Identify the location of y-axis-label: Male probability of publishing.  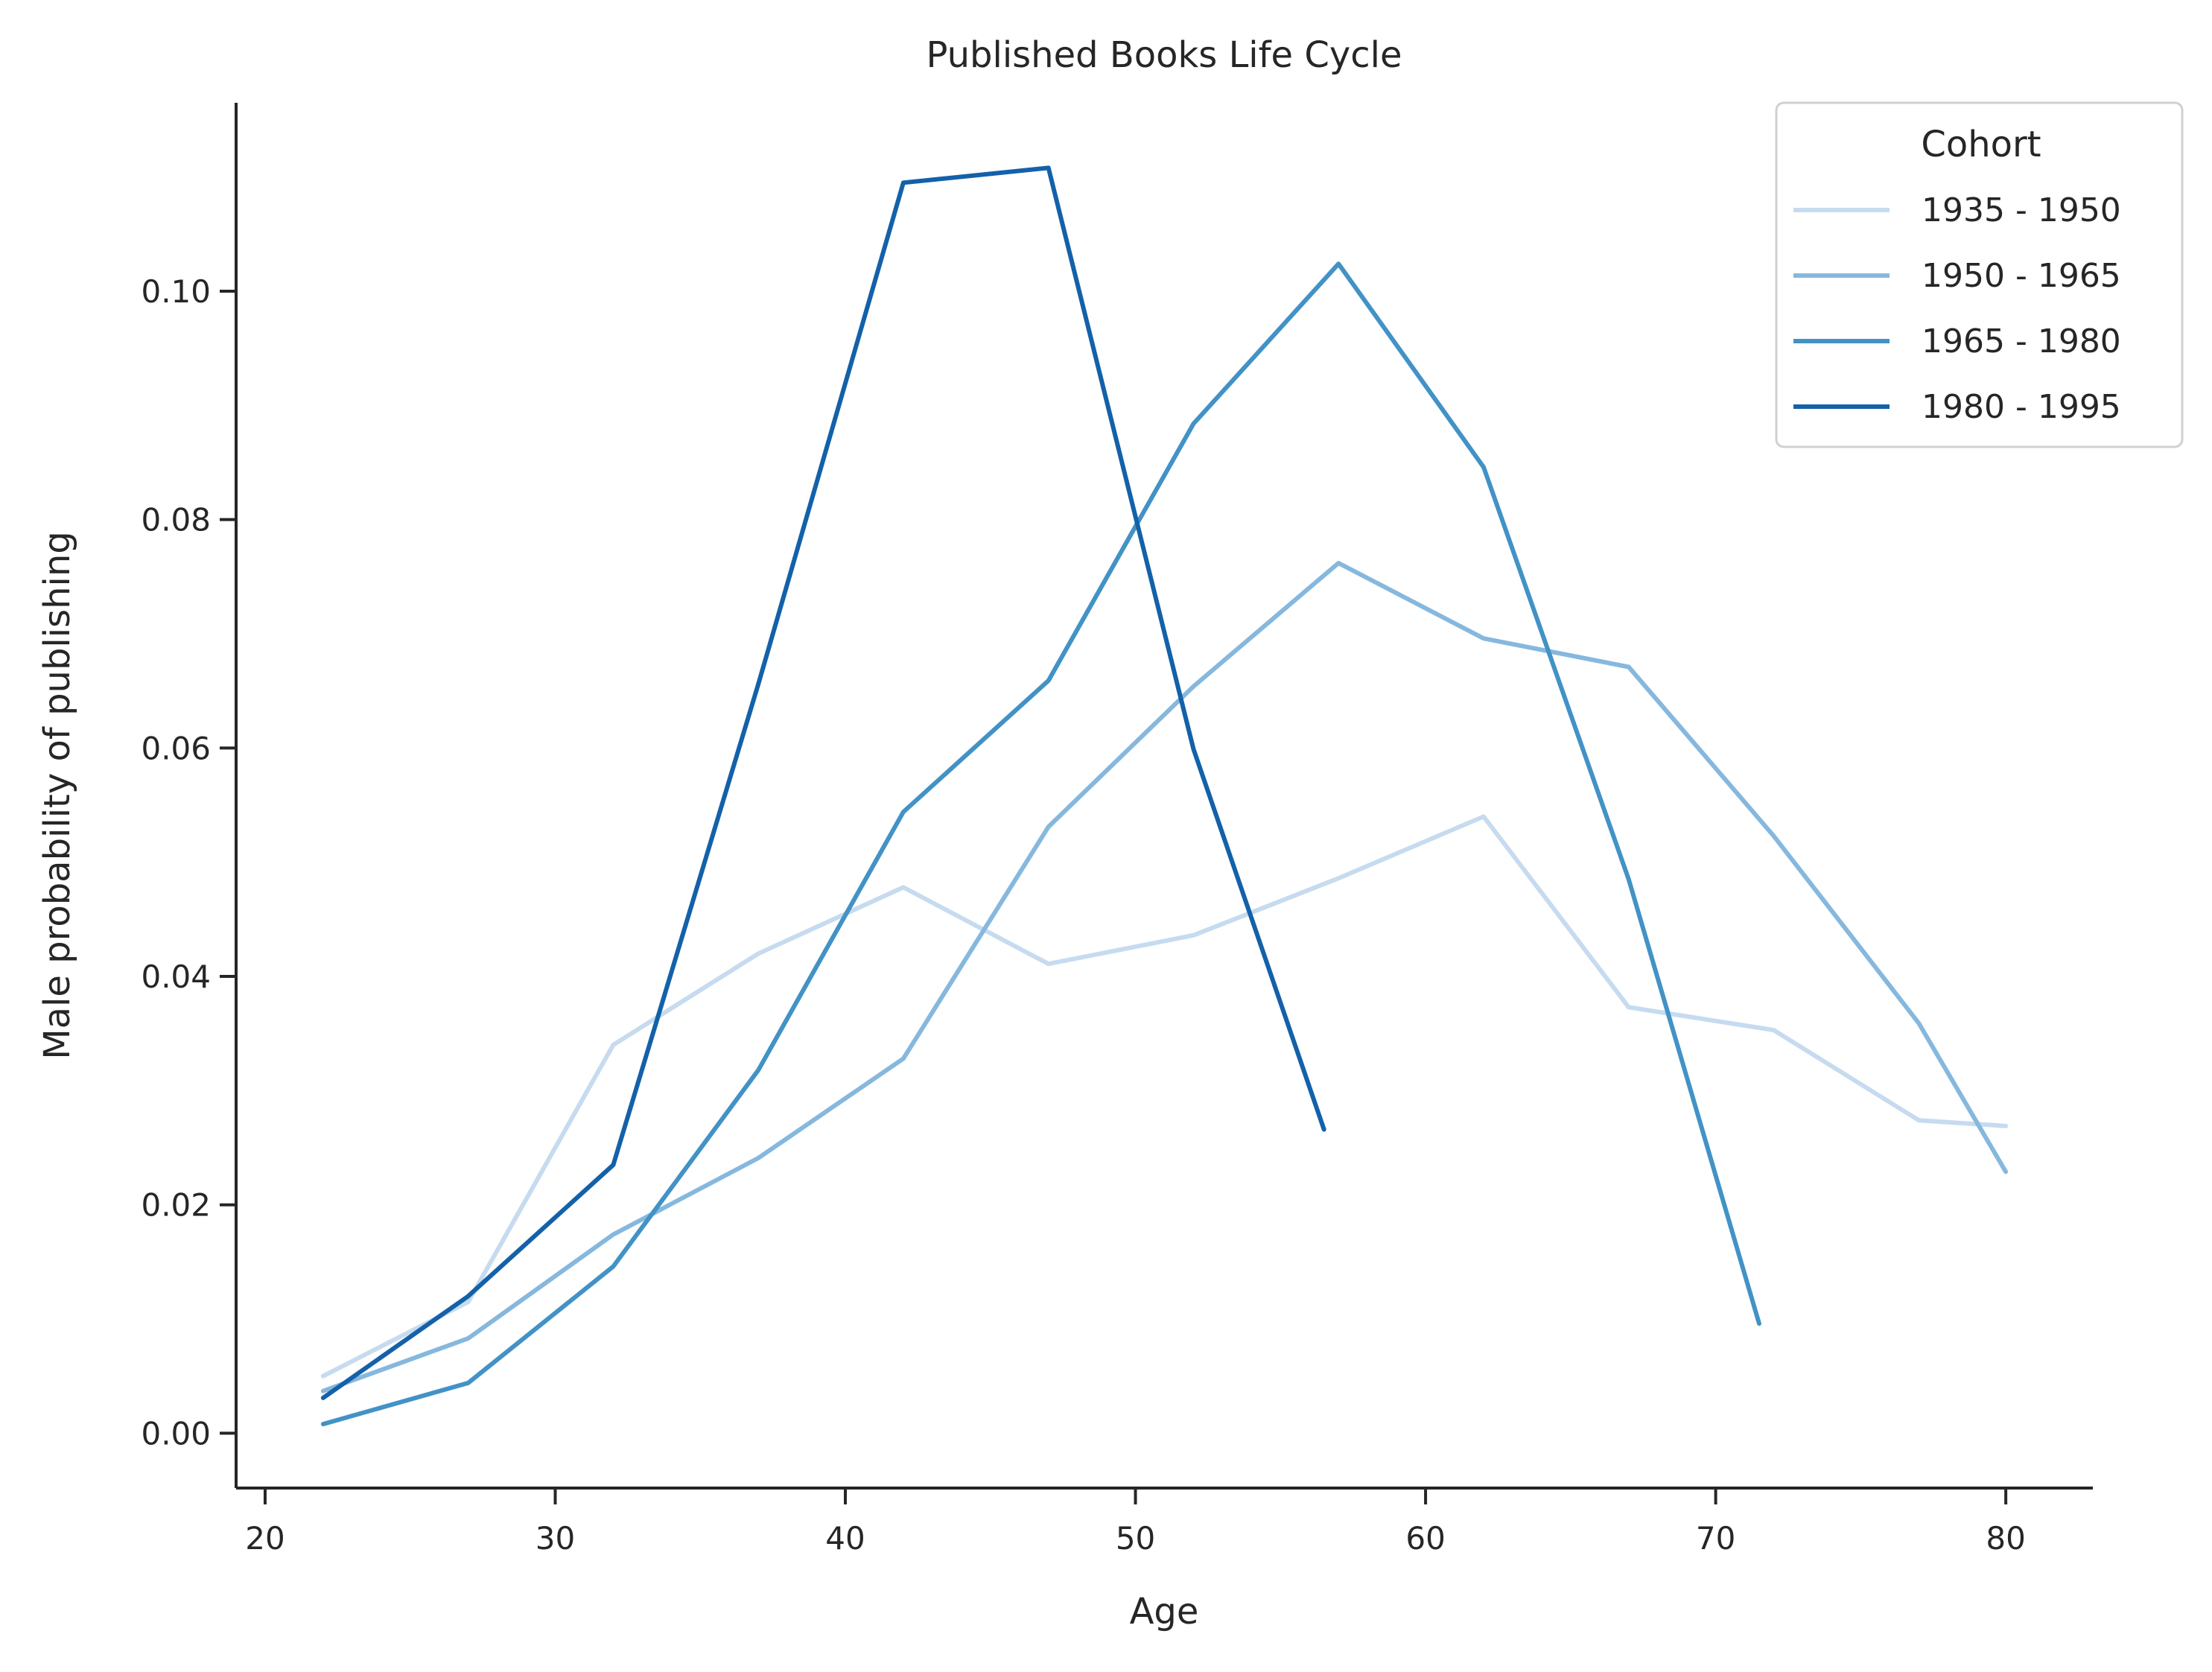
(57, 795).